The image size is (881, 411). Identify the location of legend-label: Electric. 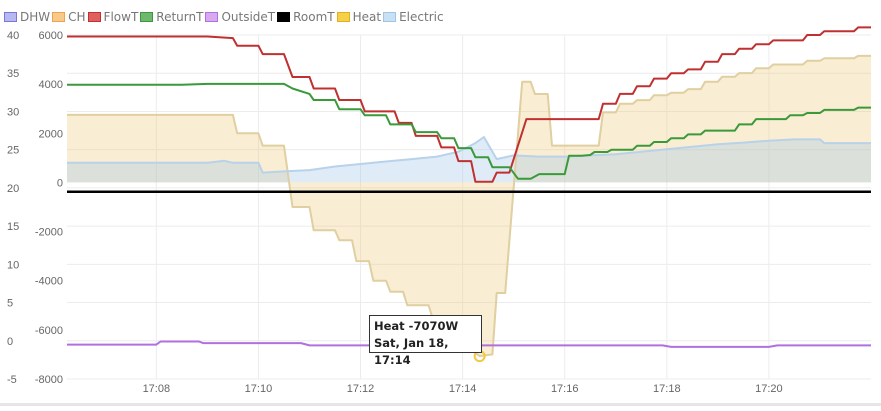
(421, 17).